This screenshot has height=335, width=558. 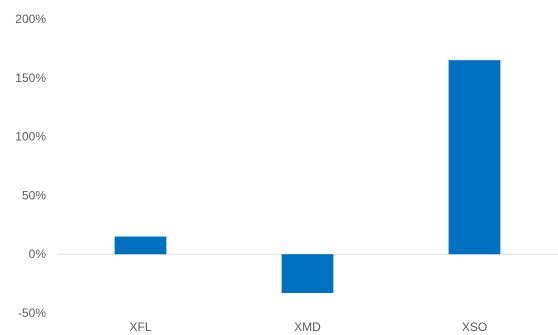 I want to click on bar-xmd, so click(x=307, y=274).